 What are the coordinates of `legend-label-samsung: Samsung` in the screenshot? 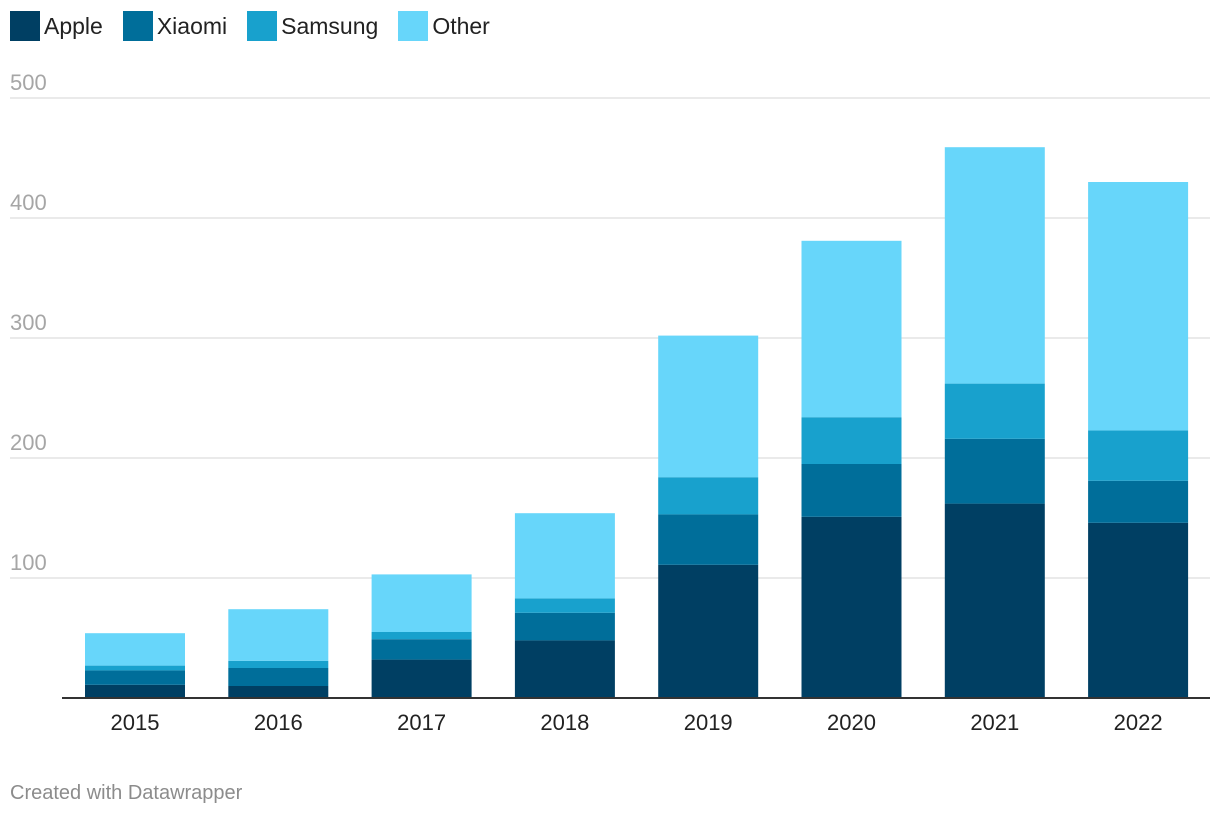 It's located at (330, 25).